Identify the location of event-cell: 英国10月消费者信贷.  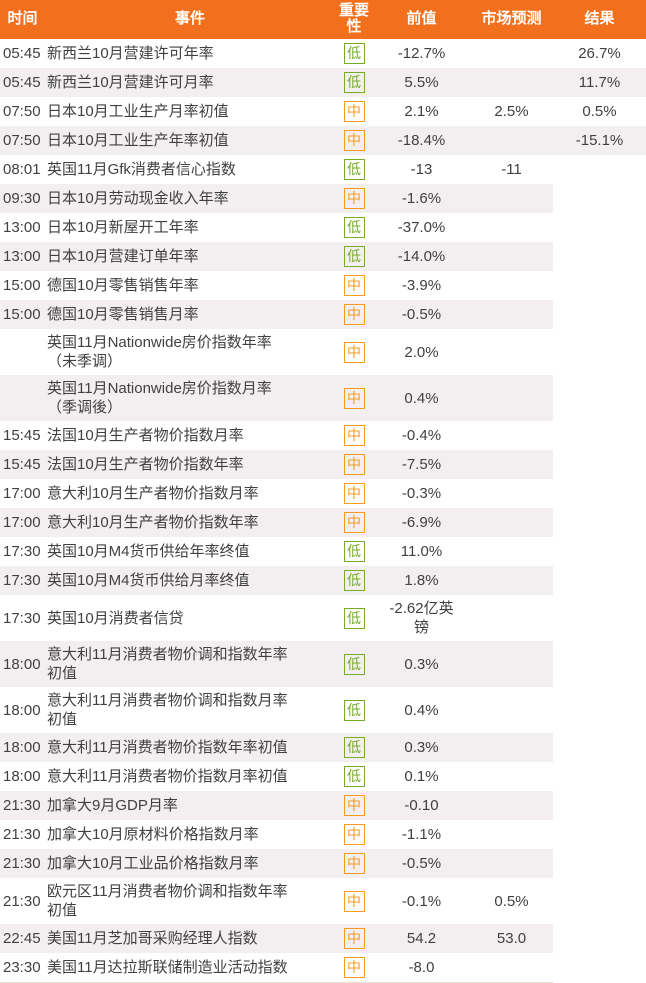
(190, 618).